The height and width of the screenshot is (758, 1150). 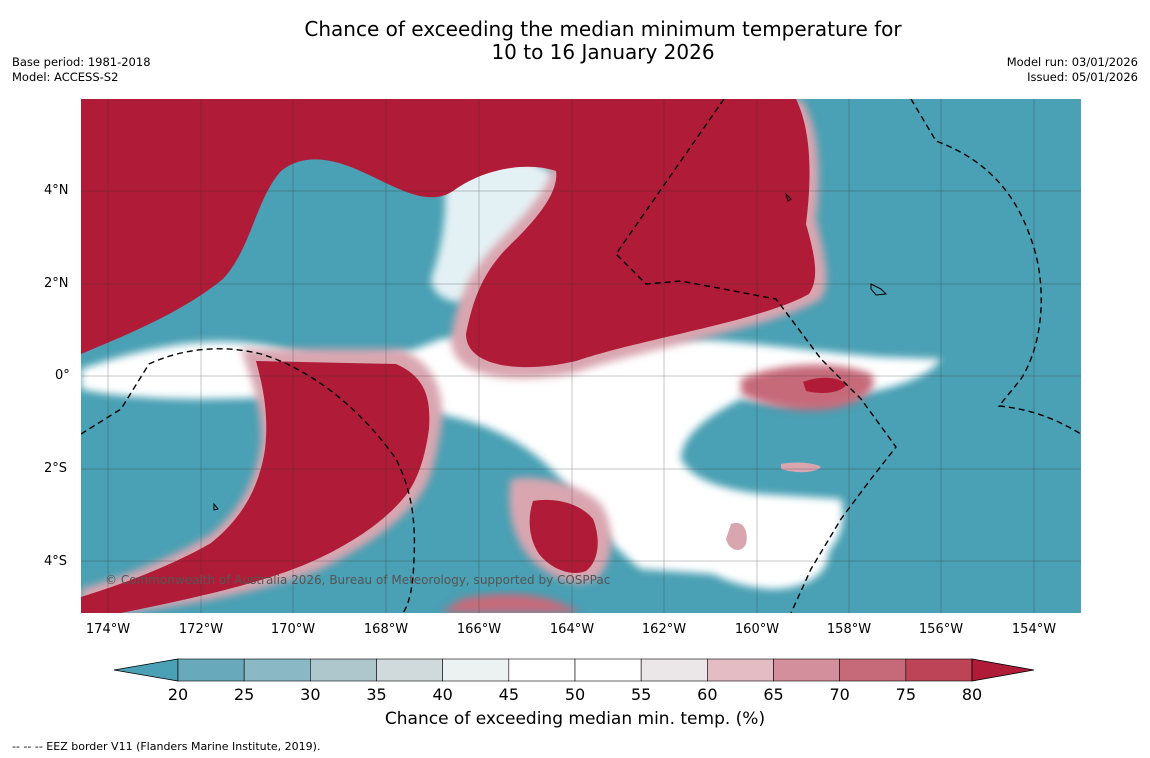 What do you see at coordinates (81, 62) in the screenshot?
I see `base-period: Base period: 1981-2018` at bounding box center [81, 62].